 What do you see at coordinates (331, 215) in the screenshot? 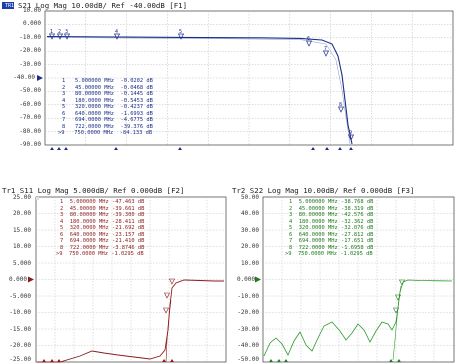
I see `marker-row: 3 80.00000 MHz -42.576 dB` at bounding box center [331, 215].